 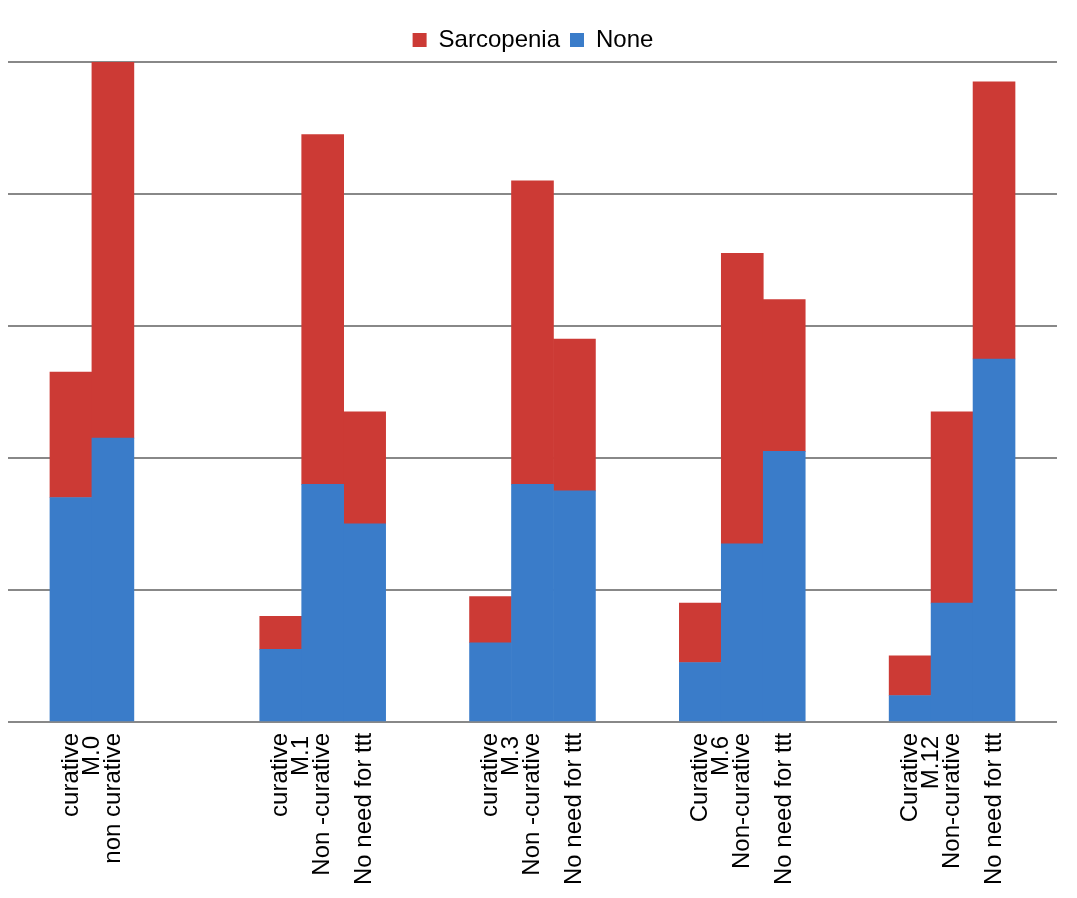 What do you see at coordinates (499, 38) in the screenshot?
I see `legend-label: Sarcopenia` at bounding box center [499, 38].